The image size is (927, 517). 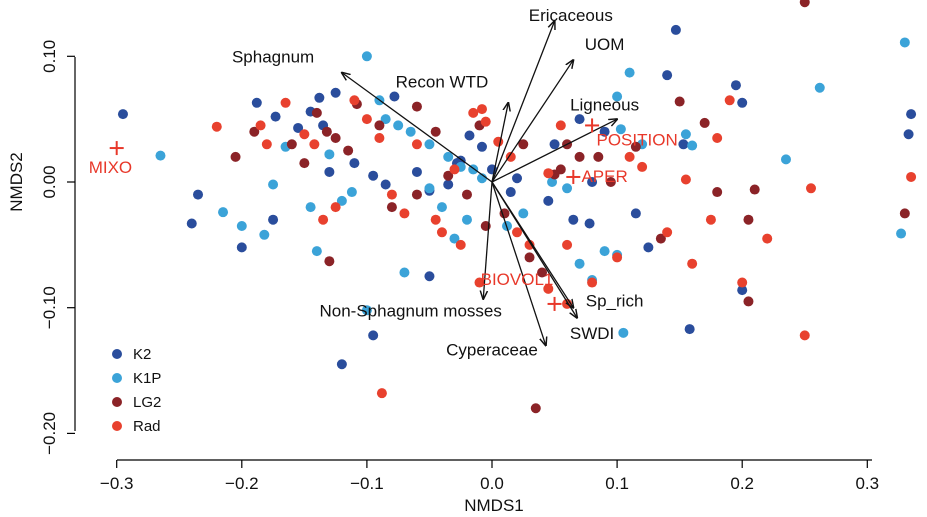 What do you see at coordinates (518, 263) in the screenshot?
I see `arrow-cyperaceae` at bounding box center [518, 263].